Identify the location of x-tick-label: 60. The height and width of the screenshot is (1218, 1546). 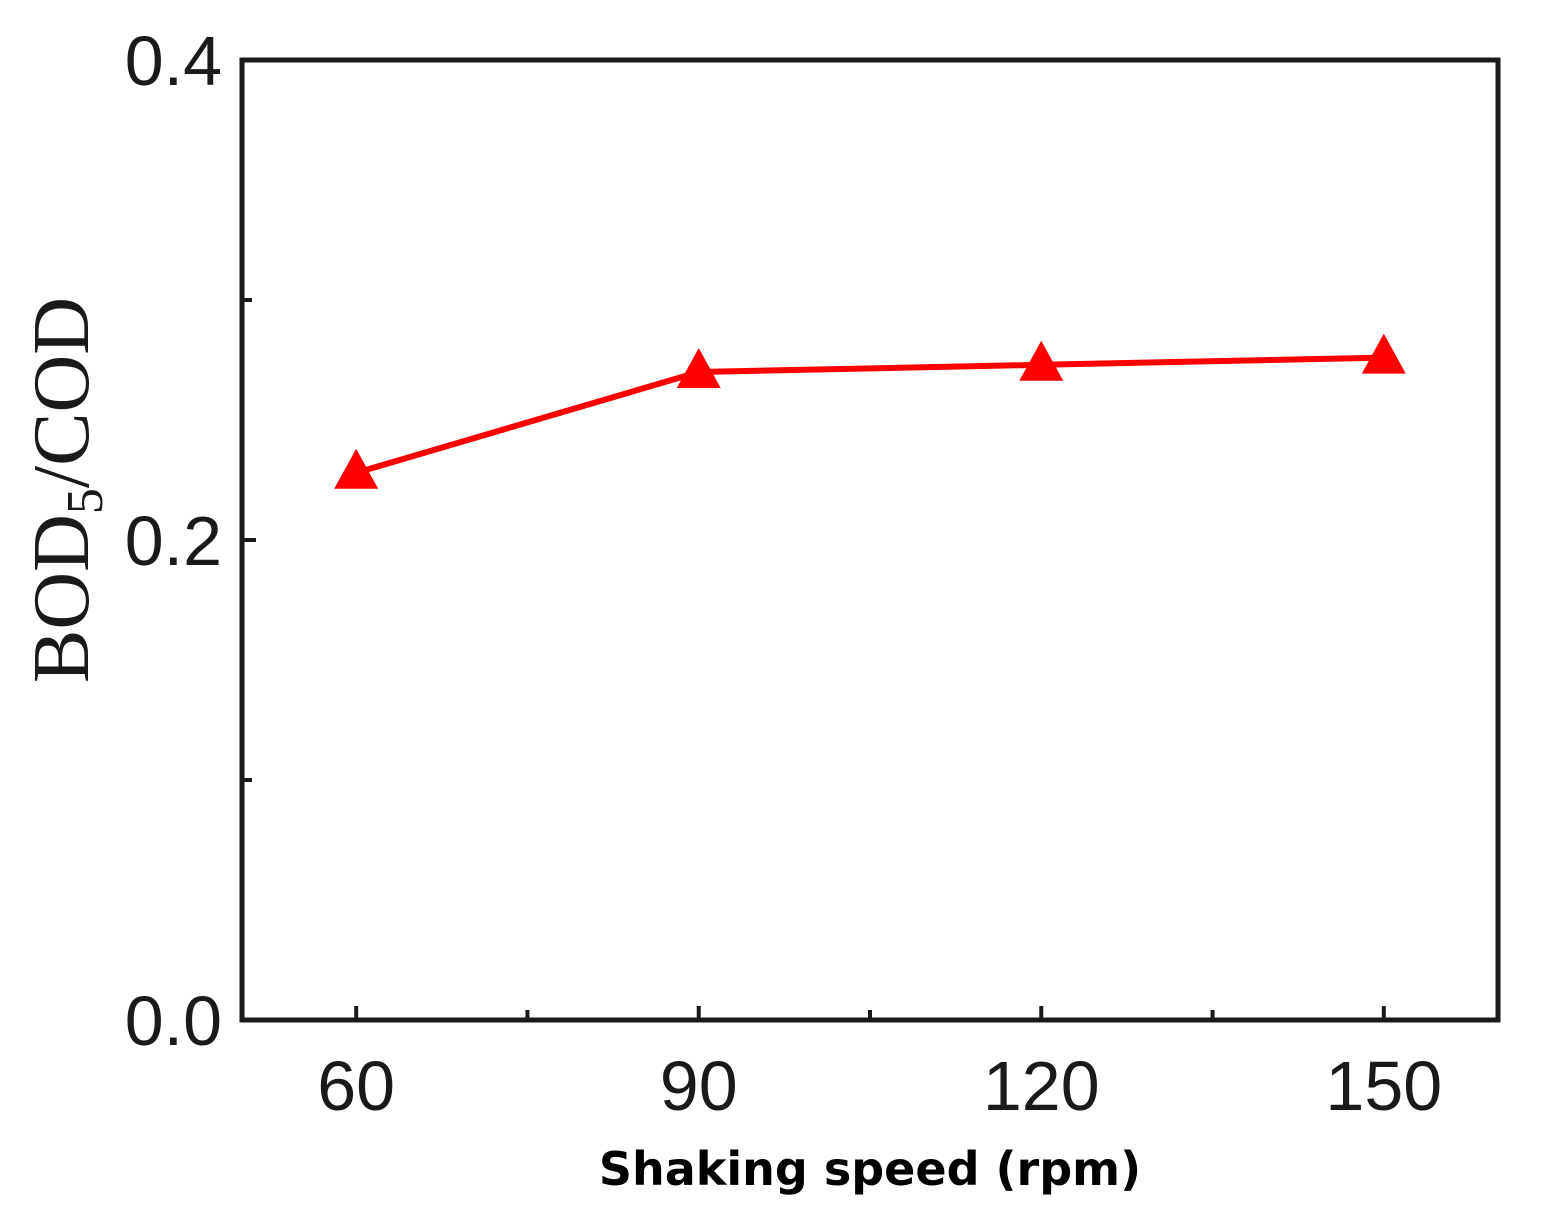
(356, 1086).